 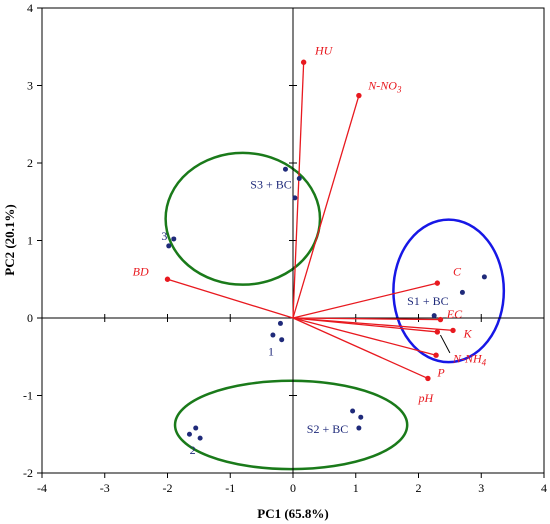 What do you see at coordinates (544, 488) in the screenshot?
I see `x-tick-label: 4` at bounding box center [544, 488].